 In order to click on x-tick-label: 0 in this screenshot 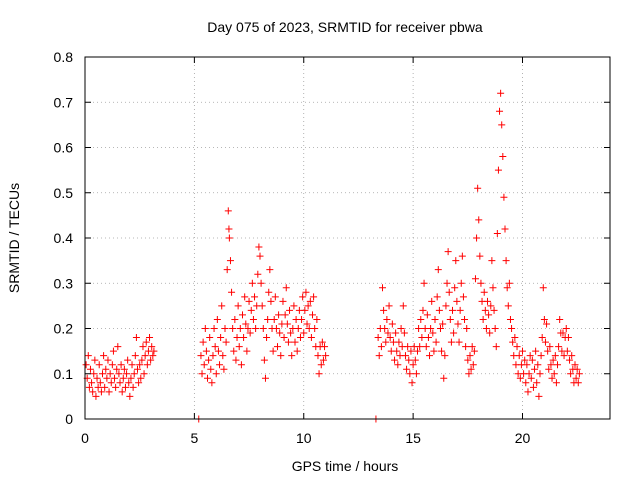, I will do `click(85, 438)`.